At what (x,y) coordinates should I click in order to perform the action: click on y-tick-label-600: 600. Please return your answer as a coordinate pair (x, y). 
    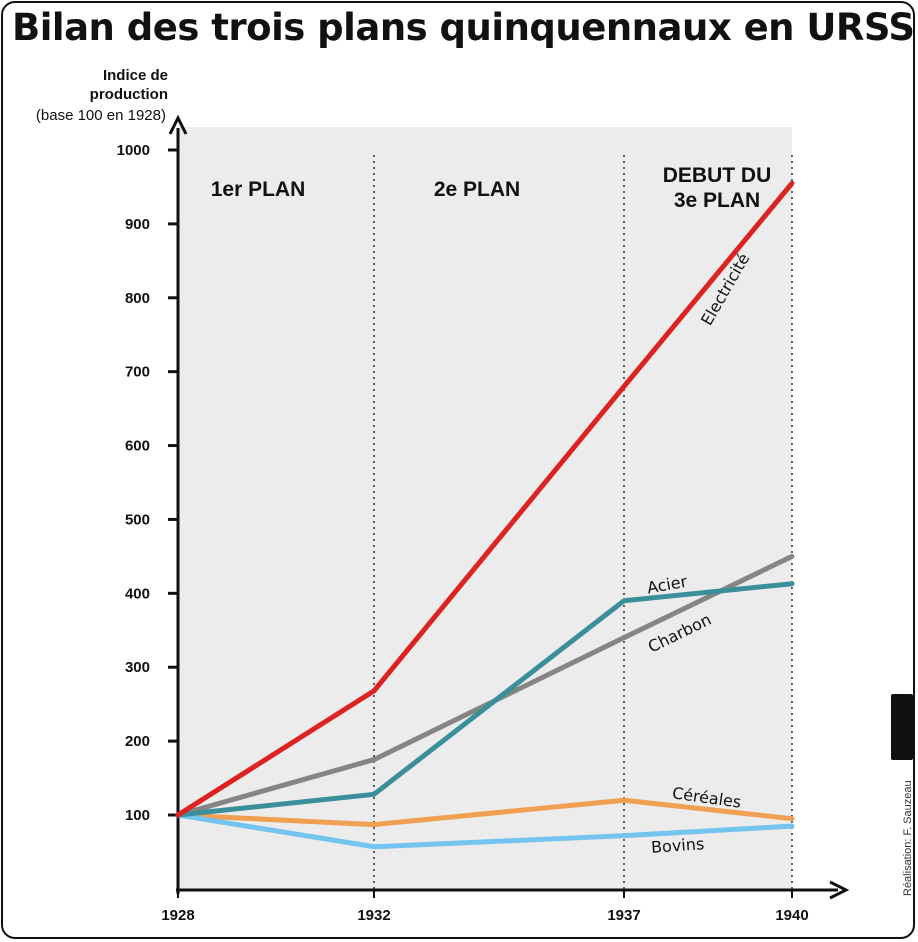
    Looking at the image, I should click on (137, 446).